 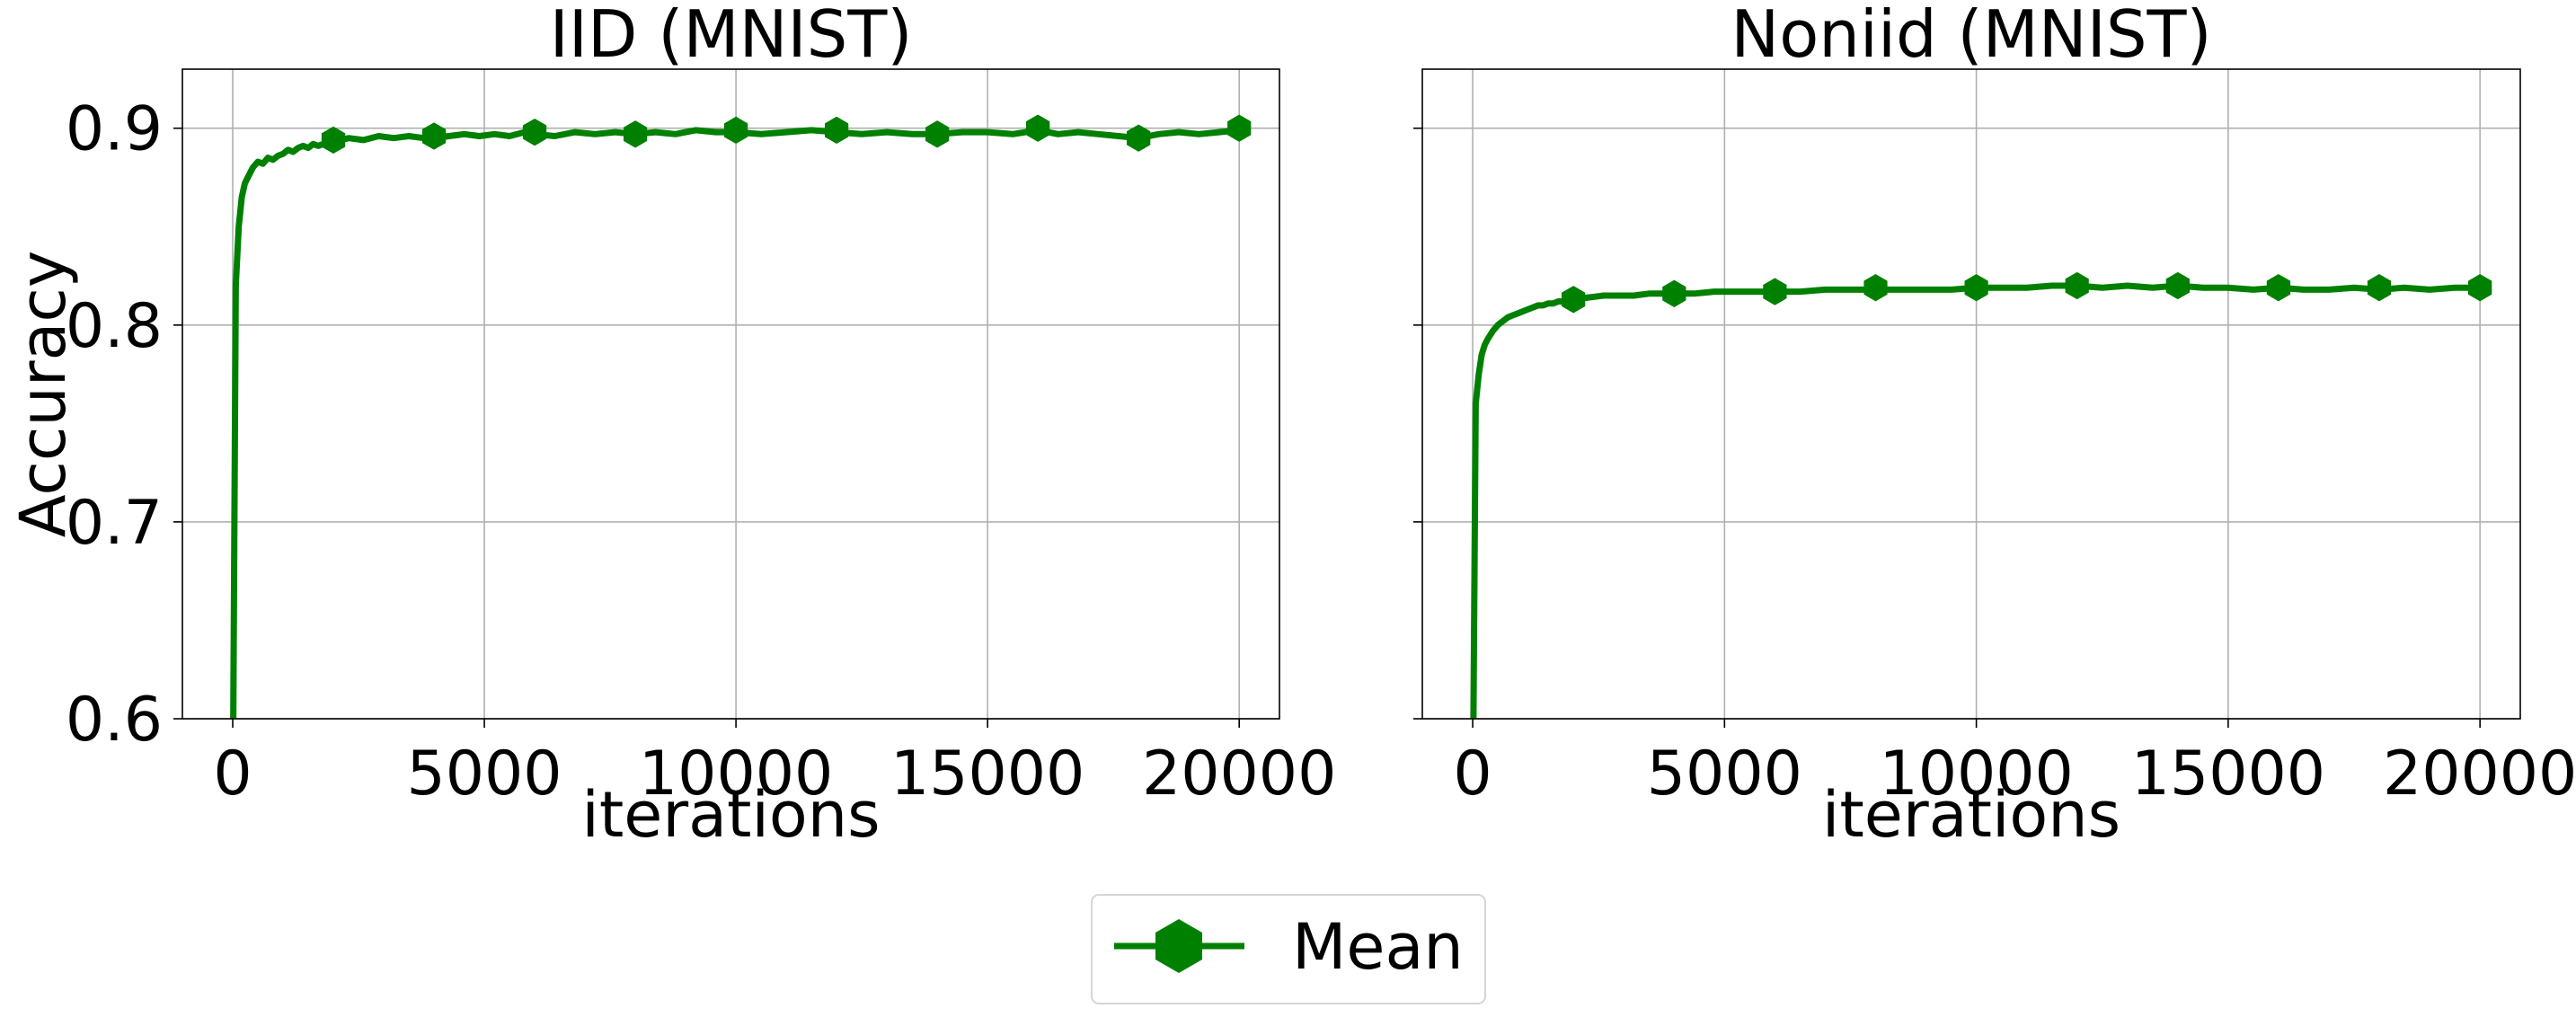 What do you see at coordinates (1971, 36) in the screenshot?
I see `chart-title: Noniid (MNIST)` at bounding box center [1971, 36].